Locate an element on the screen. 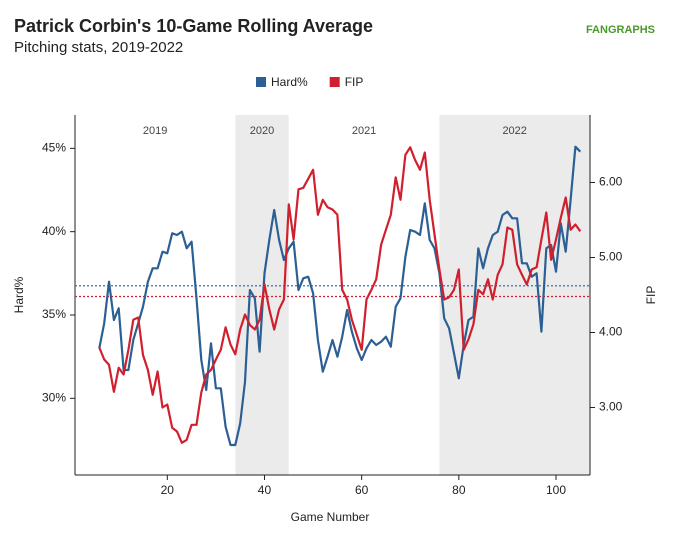 Image resolution: width=675 pixels, height=549 pixels. y-tick-label: 35% is located at coordinates (54, 314).